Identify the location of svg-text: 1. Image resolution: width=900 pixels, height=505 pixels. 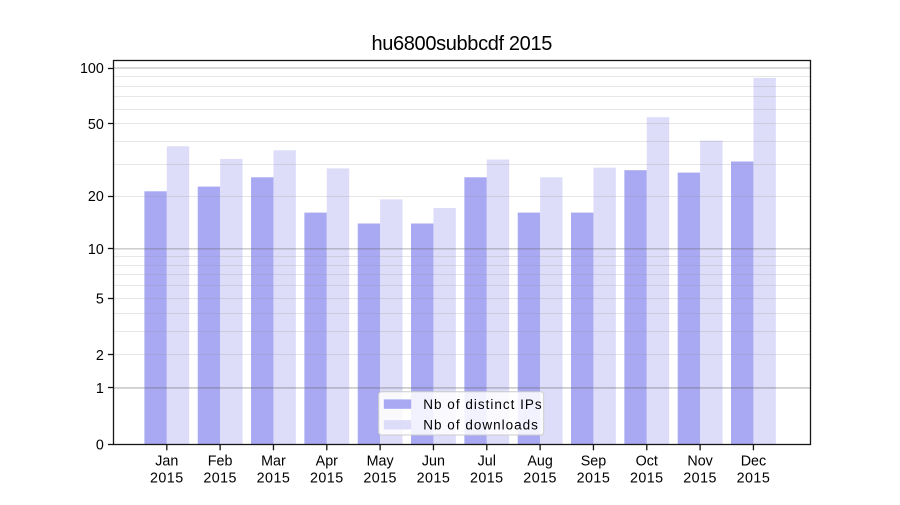
(100, 389).